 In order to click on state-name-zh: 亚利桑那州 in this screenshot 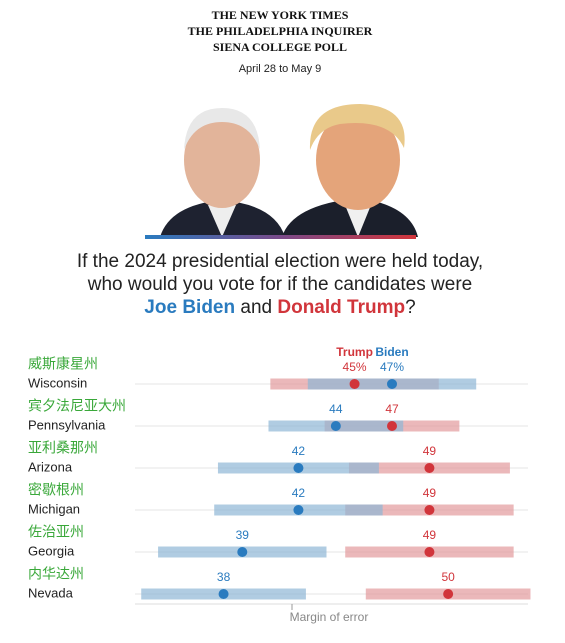, I will do `click(63, 448)`.